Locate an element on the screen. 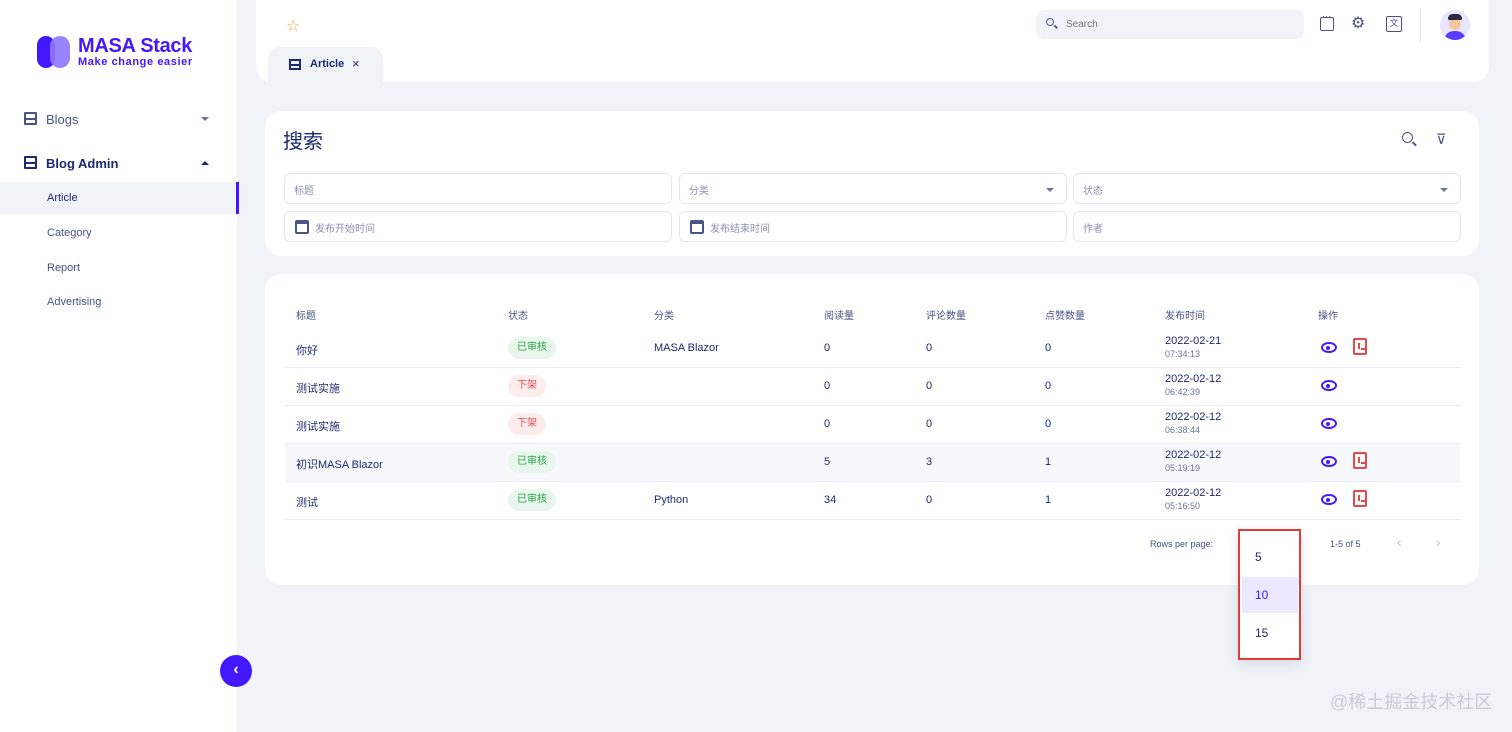 The height and width of the screenshot is (732, 1512). title-placeholder: 标题 is located at coordinates (304, 191).